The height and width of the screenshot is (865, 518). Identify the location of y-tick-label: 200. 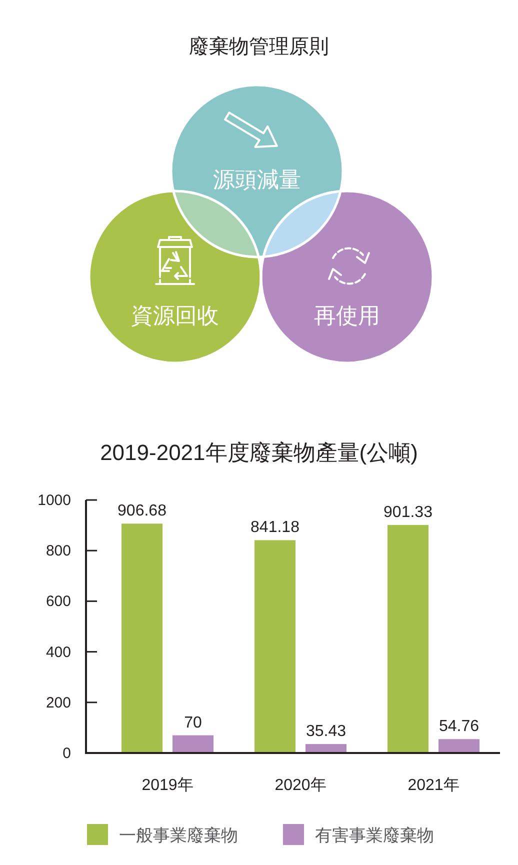
(58, 703).